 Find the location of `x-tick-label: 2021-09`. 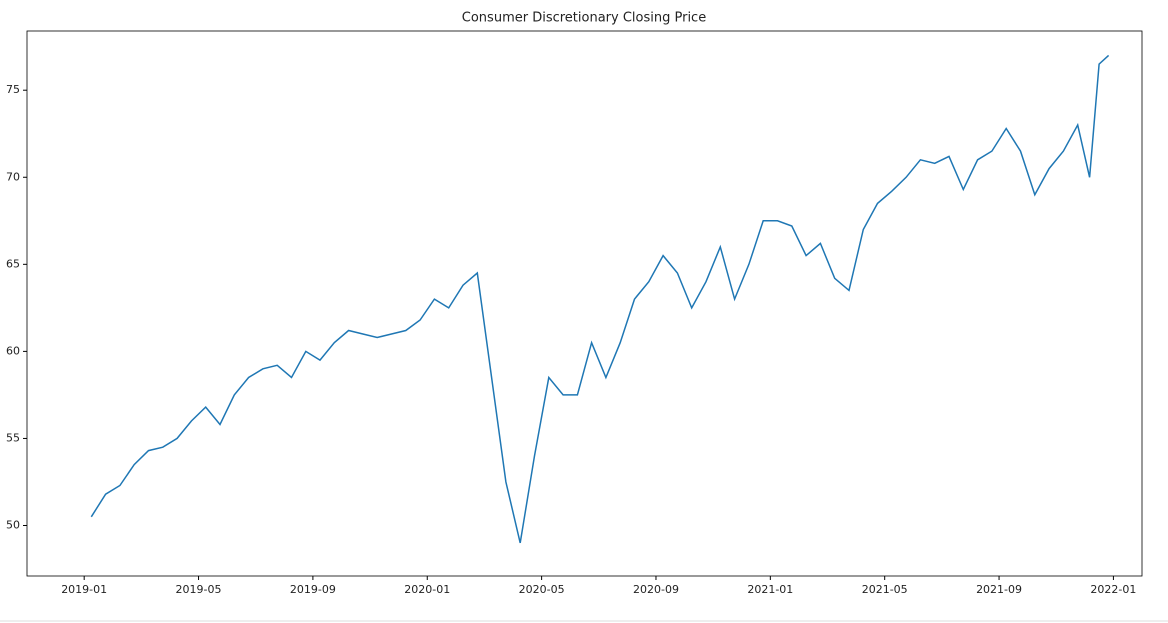

x-tick-label: 2021-09 is located at coordinates (999, 589).